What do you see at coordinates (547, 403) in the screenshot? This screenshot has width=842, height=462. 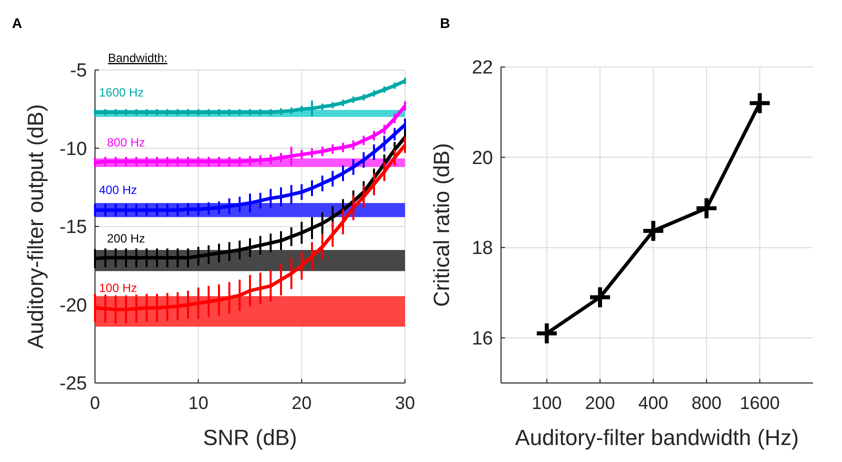 I see `x-tick-label: 100` at bounding box center [547, 403].